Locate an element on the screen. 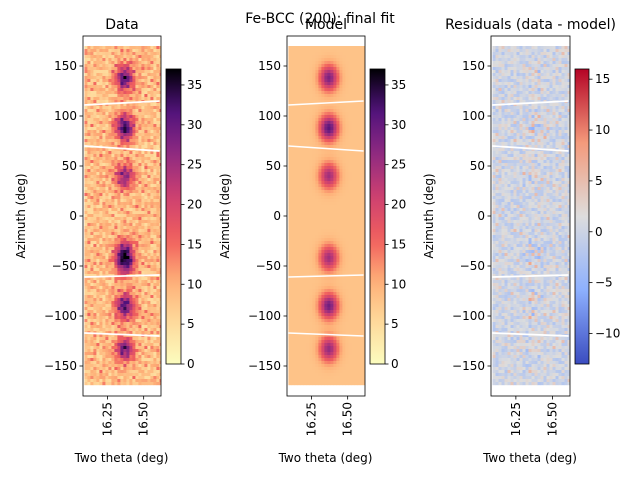  colorbar-tick-label: −5 is located at coordinates (604, 283).